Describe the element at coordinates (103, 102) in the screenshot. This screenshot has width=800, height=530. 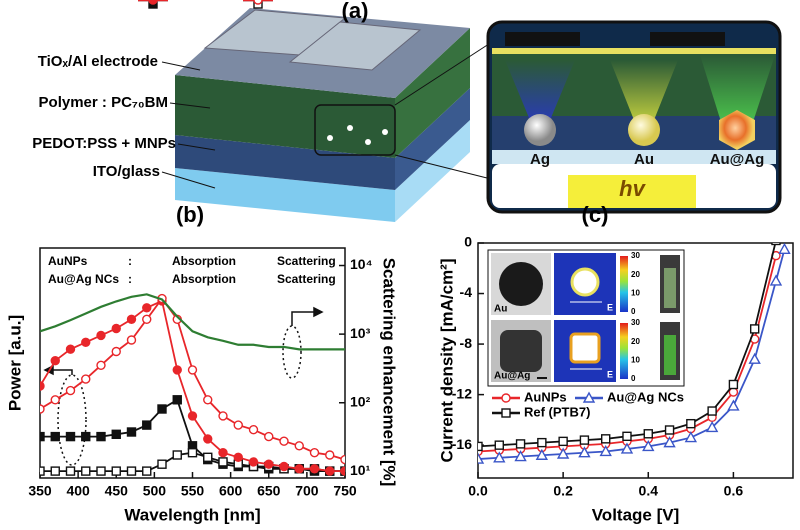
I see `layer-label: Polymer : PC₇₀BM` at that location.